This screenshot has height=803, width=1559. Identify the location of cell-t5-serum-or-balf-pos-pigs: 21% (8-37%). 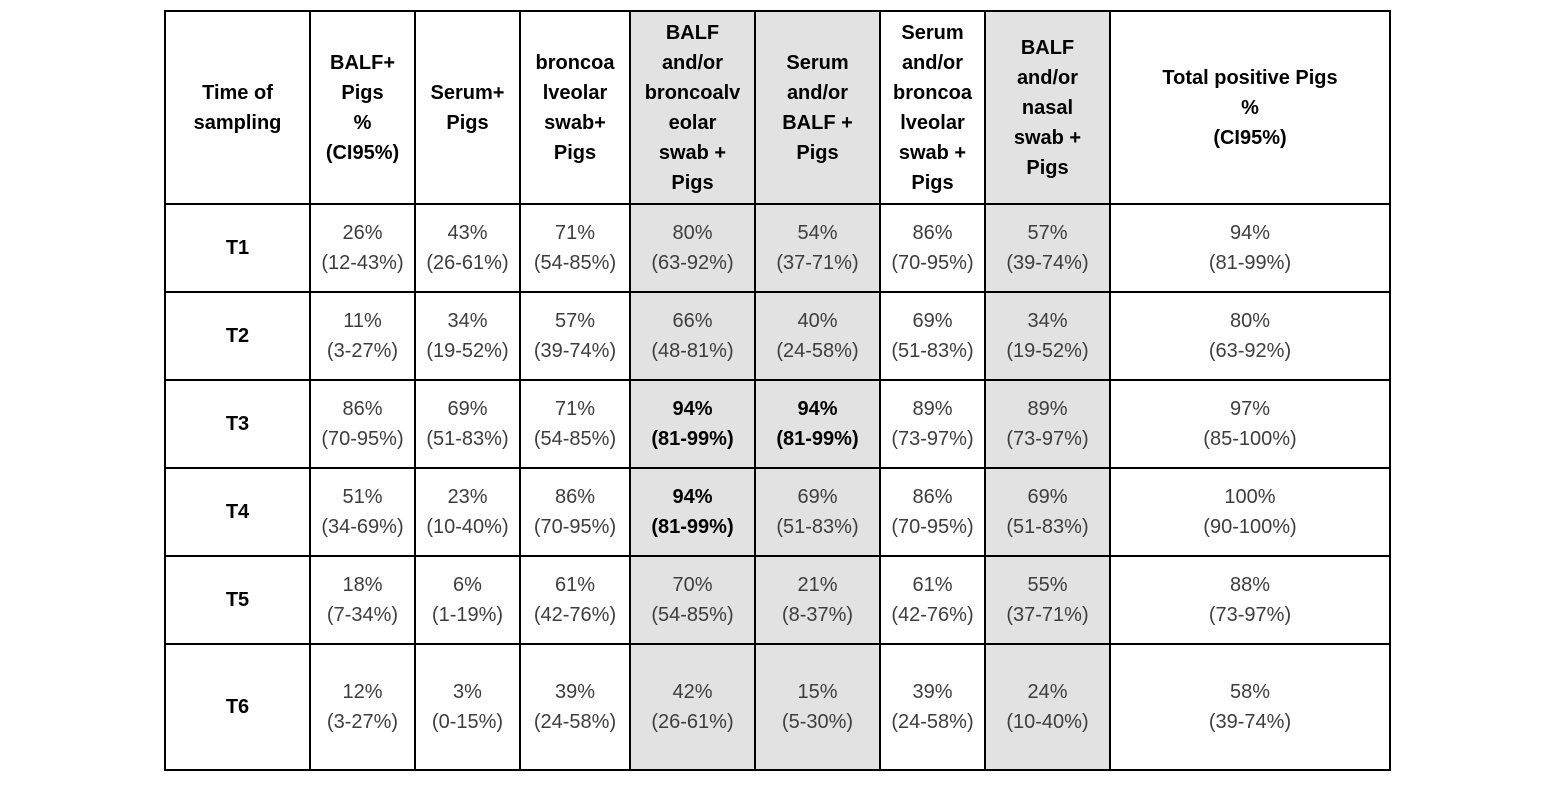
(817, 600).